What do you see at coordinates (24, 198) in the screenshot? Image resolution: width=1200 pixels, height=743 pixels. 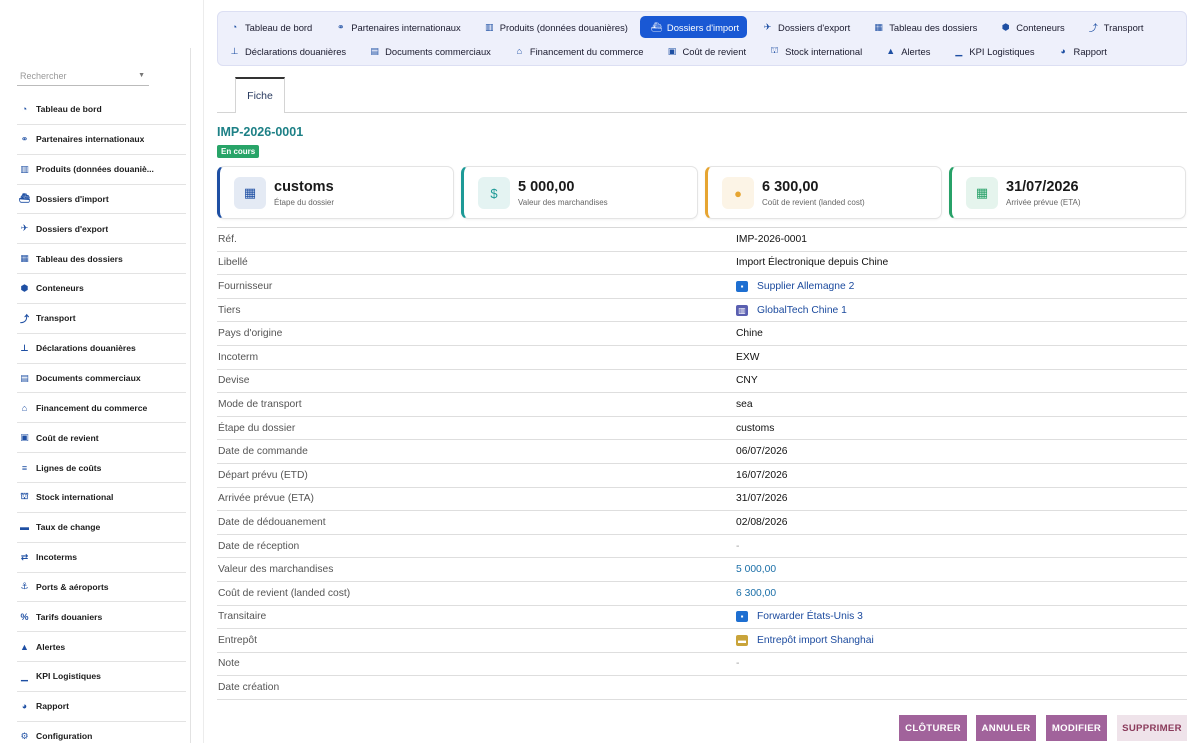 I see `ship-icon: ⛴` at bounding box center [24, 198].